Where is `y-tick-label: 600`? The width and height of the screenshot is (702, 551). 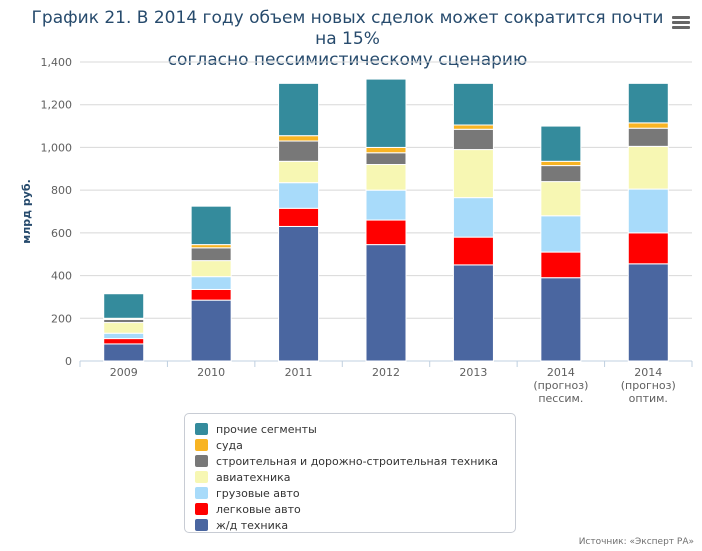 y-tick-label: 600 is located at coordinates (61, 233).